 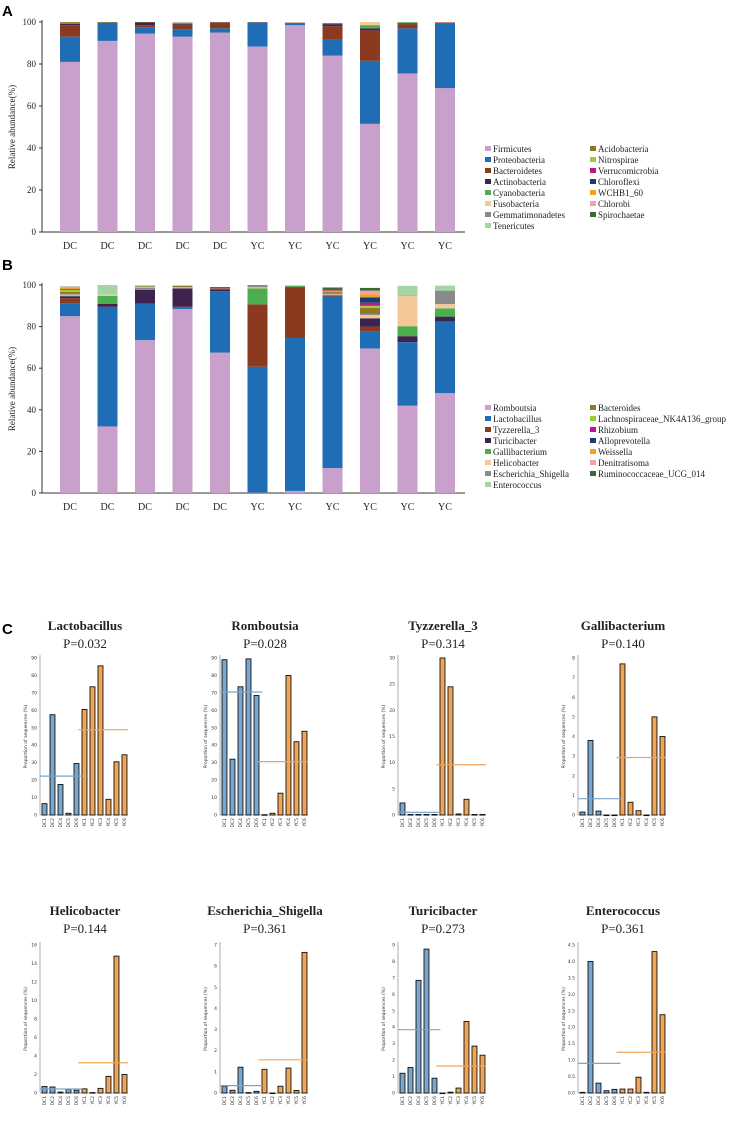 I want to click on chart-title: Tyzzerella_3, so click(x=443, y=625).